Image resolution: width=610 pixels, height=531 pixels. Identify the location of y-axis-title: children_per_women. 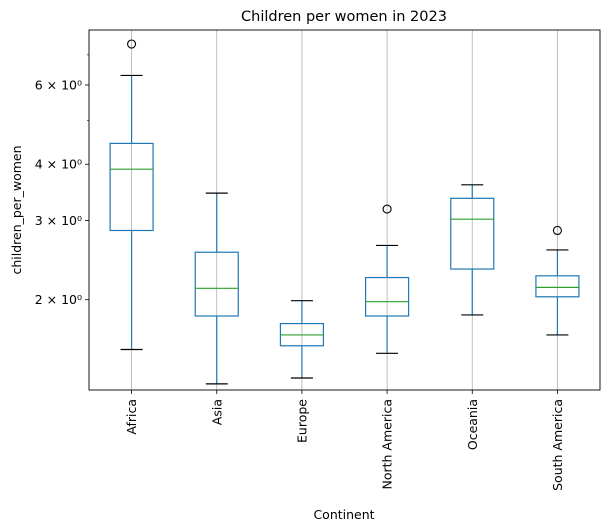
(16, 209).